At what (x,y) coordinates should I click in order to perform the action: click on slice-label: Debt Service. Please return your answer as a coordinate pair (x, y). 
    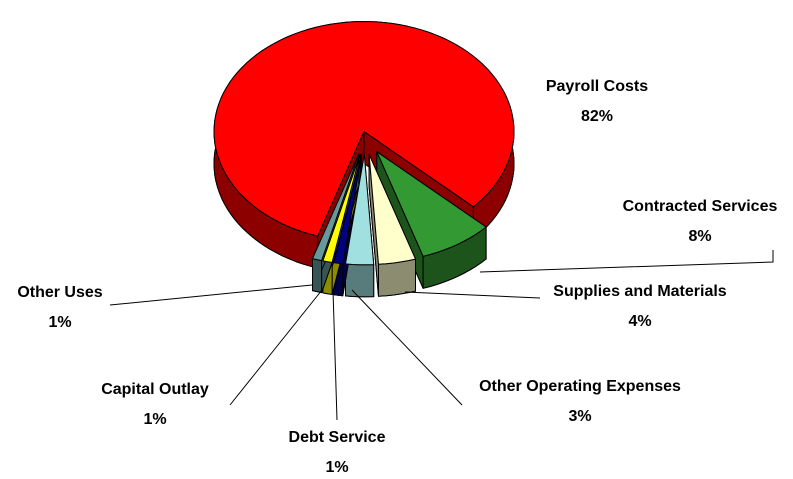
    Looking at the image, I should click on (337, 437).